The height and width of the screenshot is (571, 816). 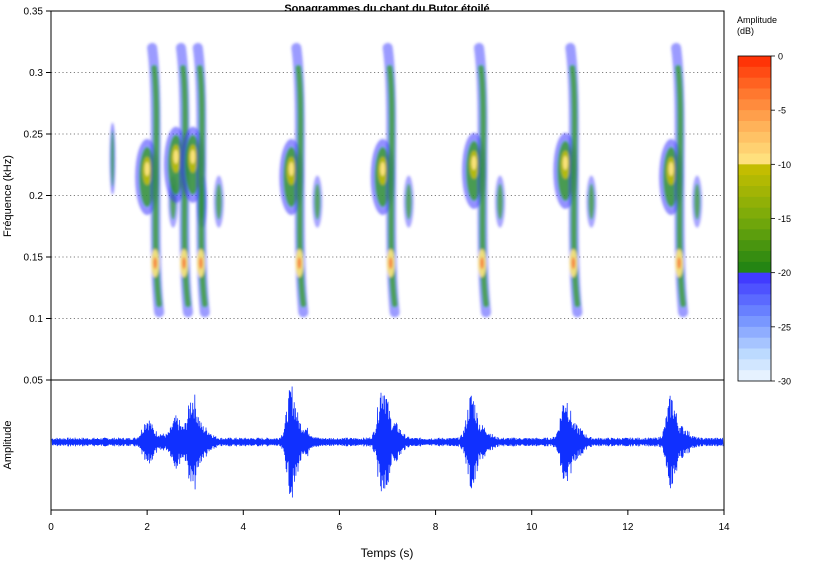 What do you see at coordinates (147, 527) in the screenshot?
I see `time-tick-label: 2` at bounding box center [147, 527].